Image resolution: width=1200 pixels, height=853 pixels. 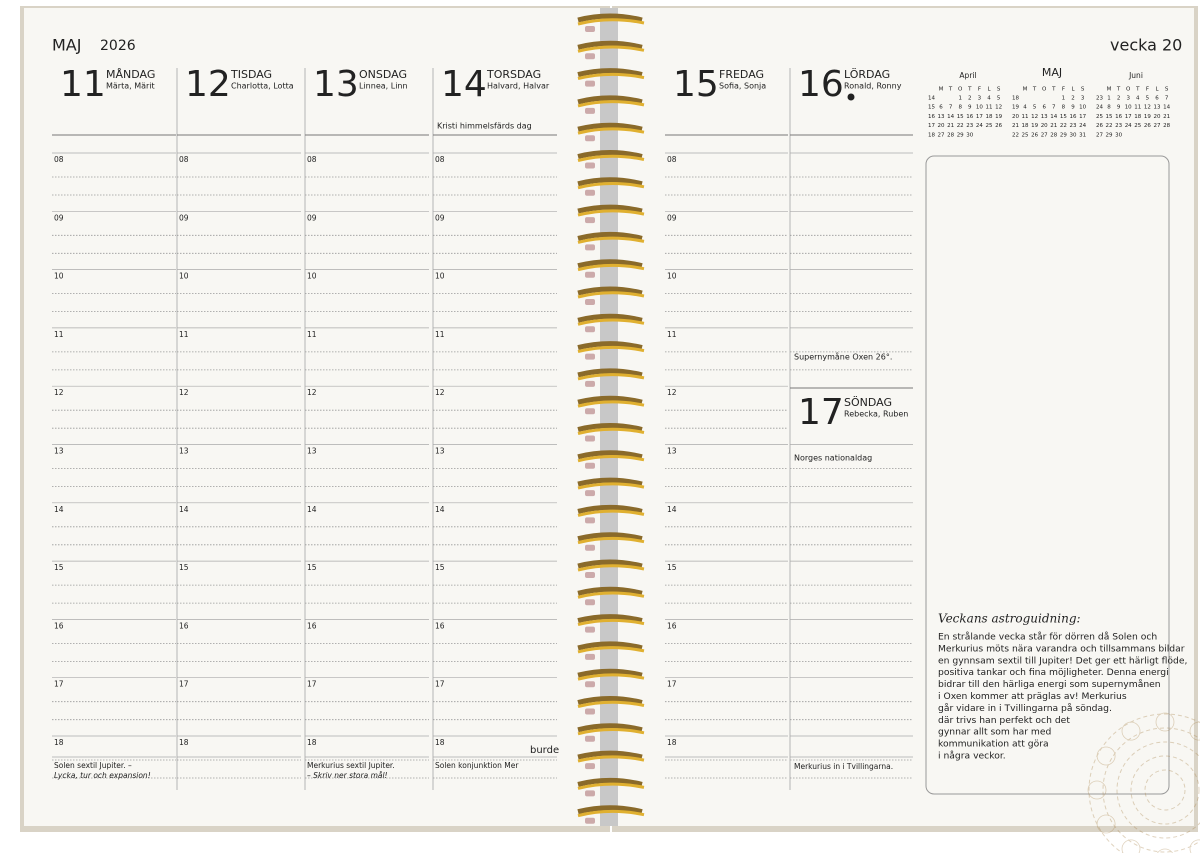 What do you see at coordinates (821, 412) in the screenshot?
I see `day-number: 17` at bounding box center [821, 412].